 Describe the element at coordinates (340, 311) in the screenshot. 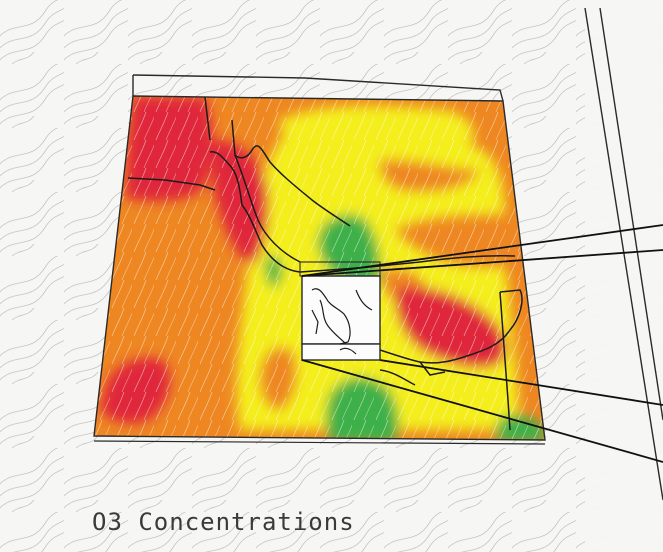

I see `zoom-inset` at that location.